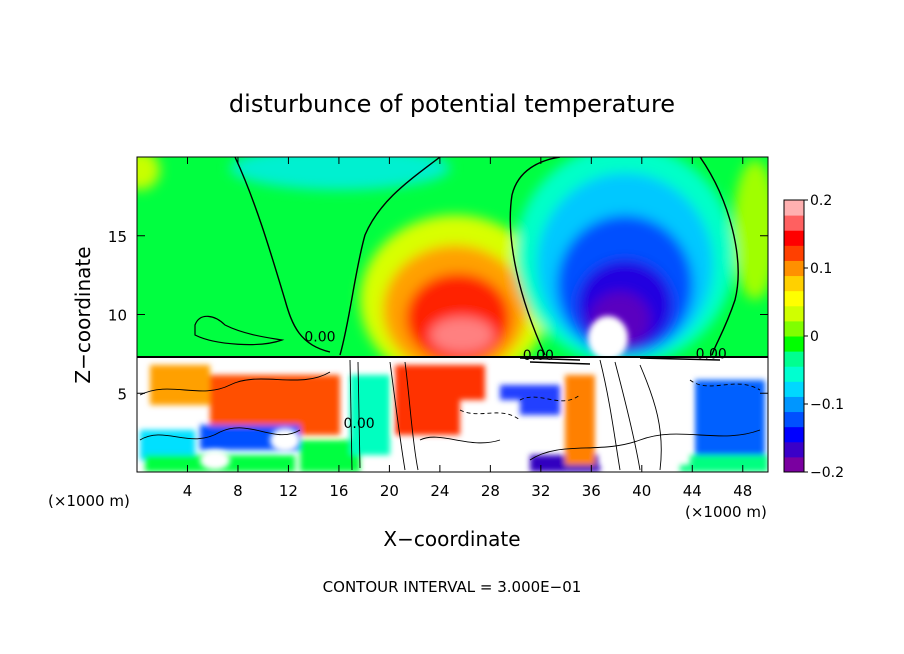 This screenshot has width=904, height=654. Describe the element at coordinates (580, 420) in the screenshot. I see `lower-orange-right` at that location.